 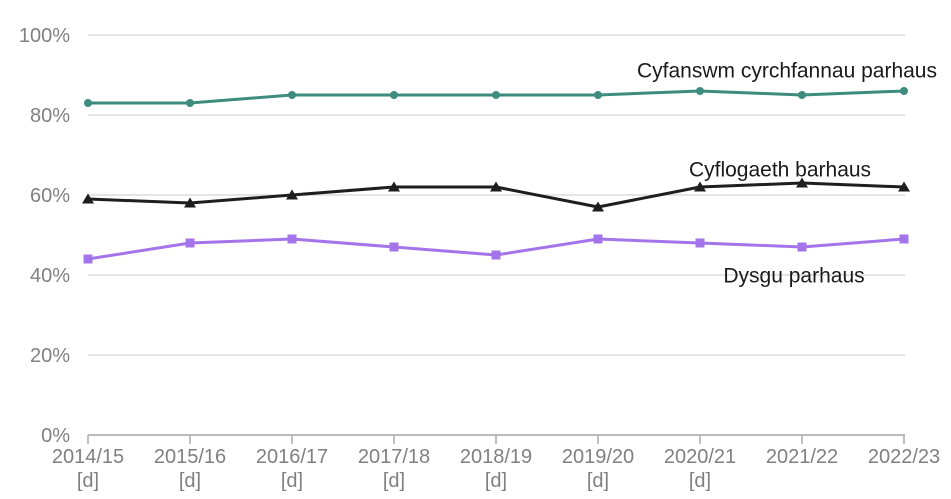 I want to click on x-axis-label-6: 2020/21, so click(x=700, y=457).